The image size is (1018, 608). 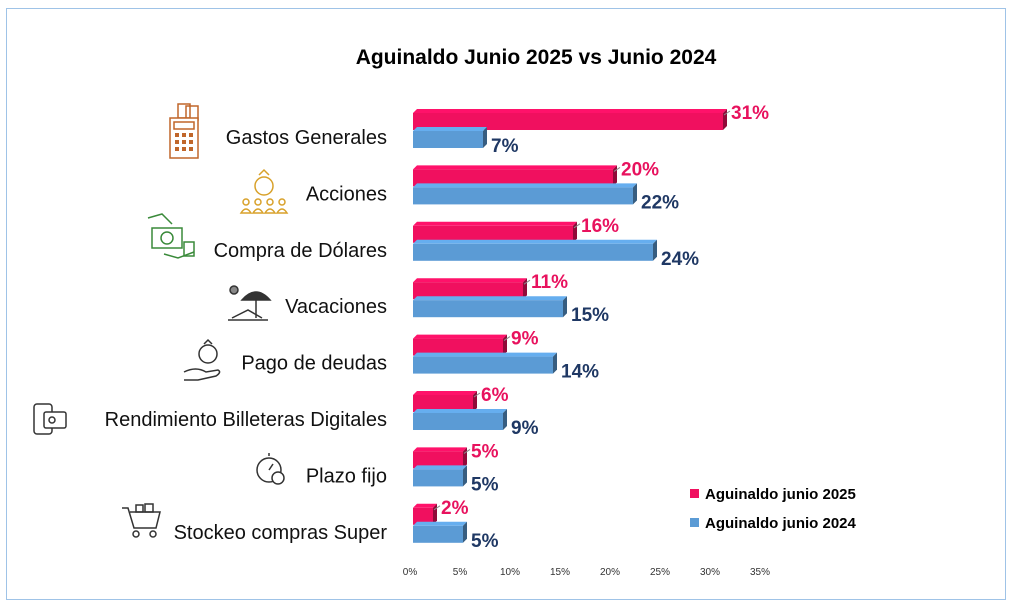 I want to click on hand-money-bag-icon, so click(x=202, y=359).